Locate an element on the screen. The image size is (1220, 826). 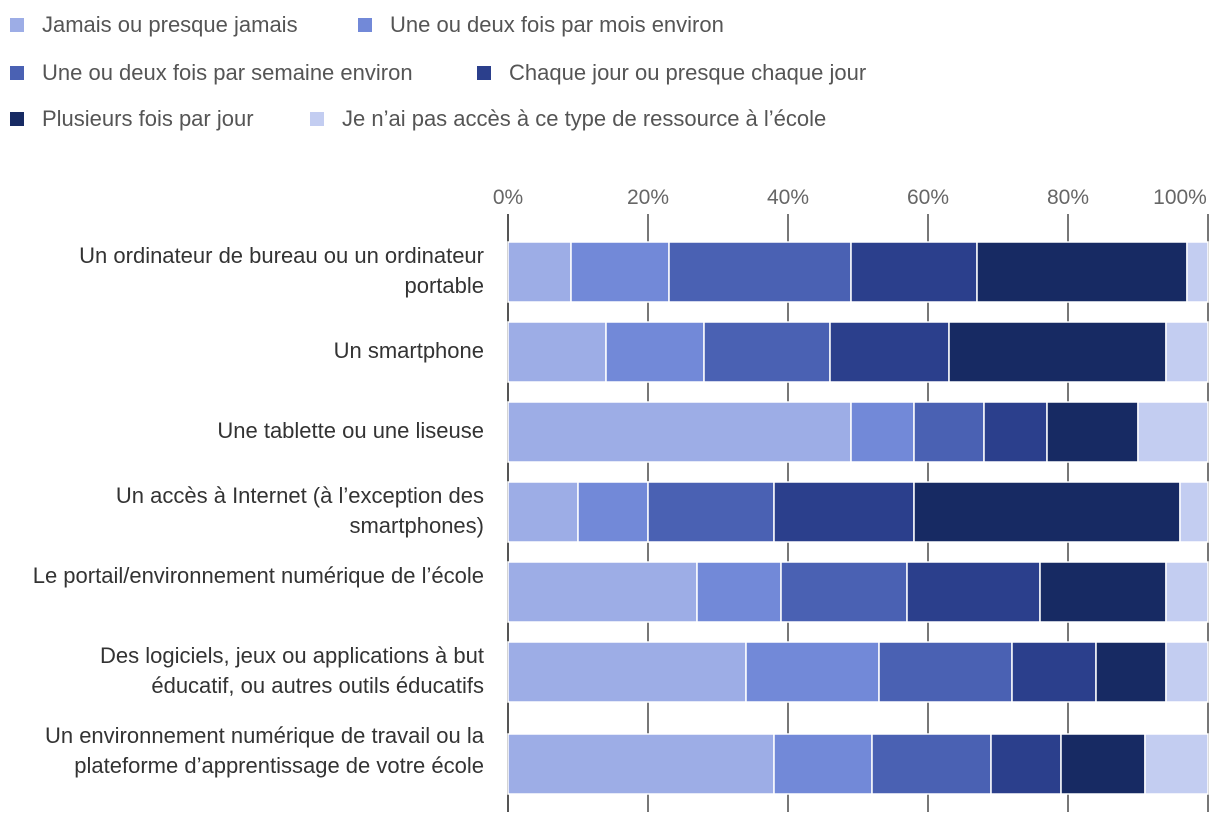
bar-segment-3-jour is located at coordinates (844, 512).